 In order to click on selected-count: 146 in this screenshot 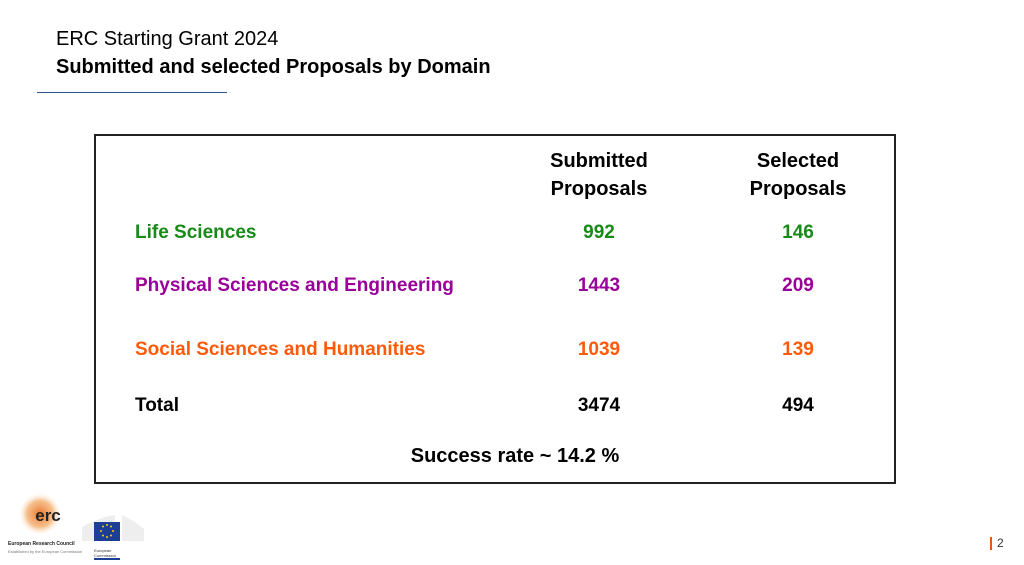, I will do `click(798, 232)`.